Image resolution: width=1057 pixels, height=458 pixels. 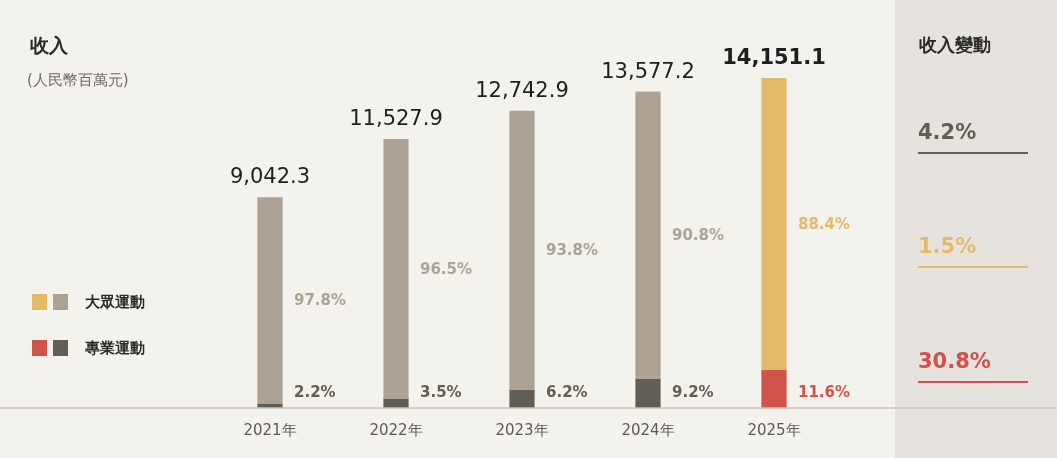 I want to click on text: 收入, so click(x=49, y=45).